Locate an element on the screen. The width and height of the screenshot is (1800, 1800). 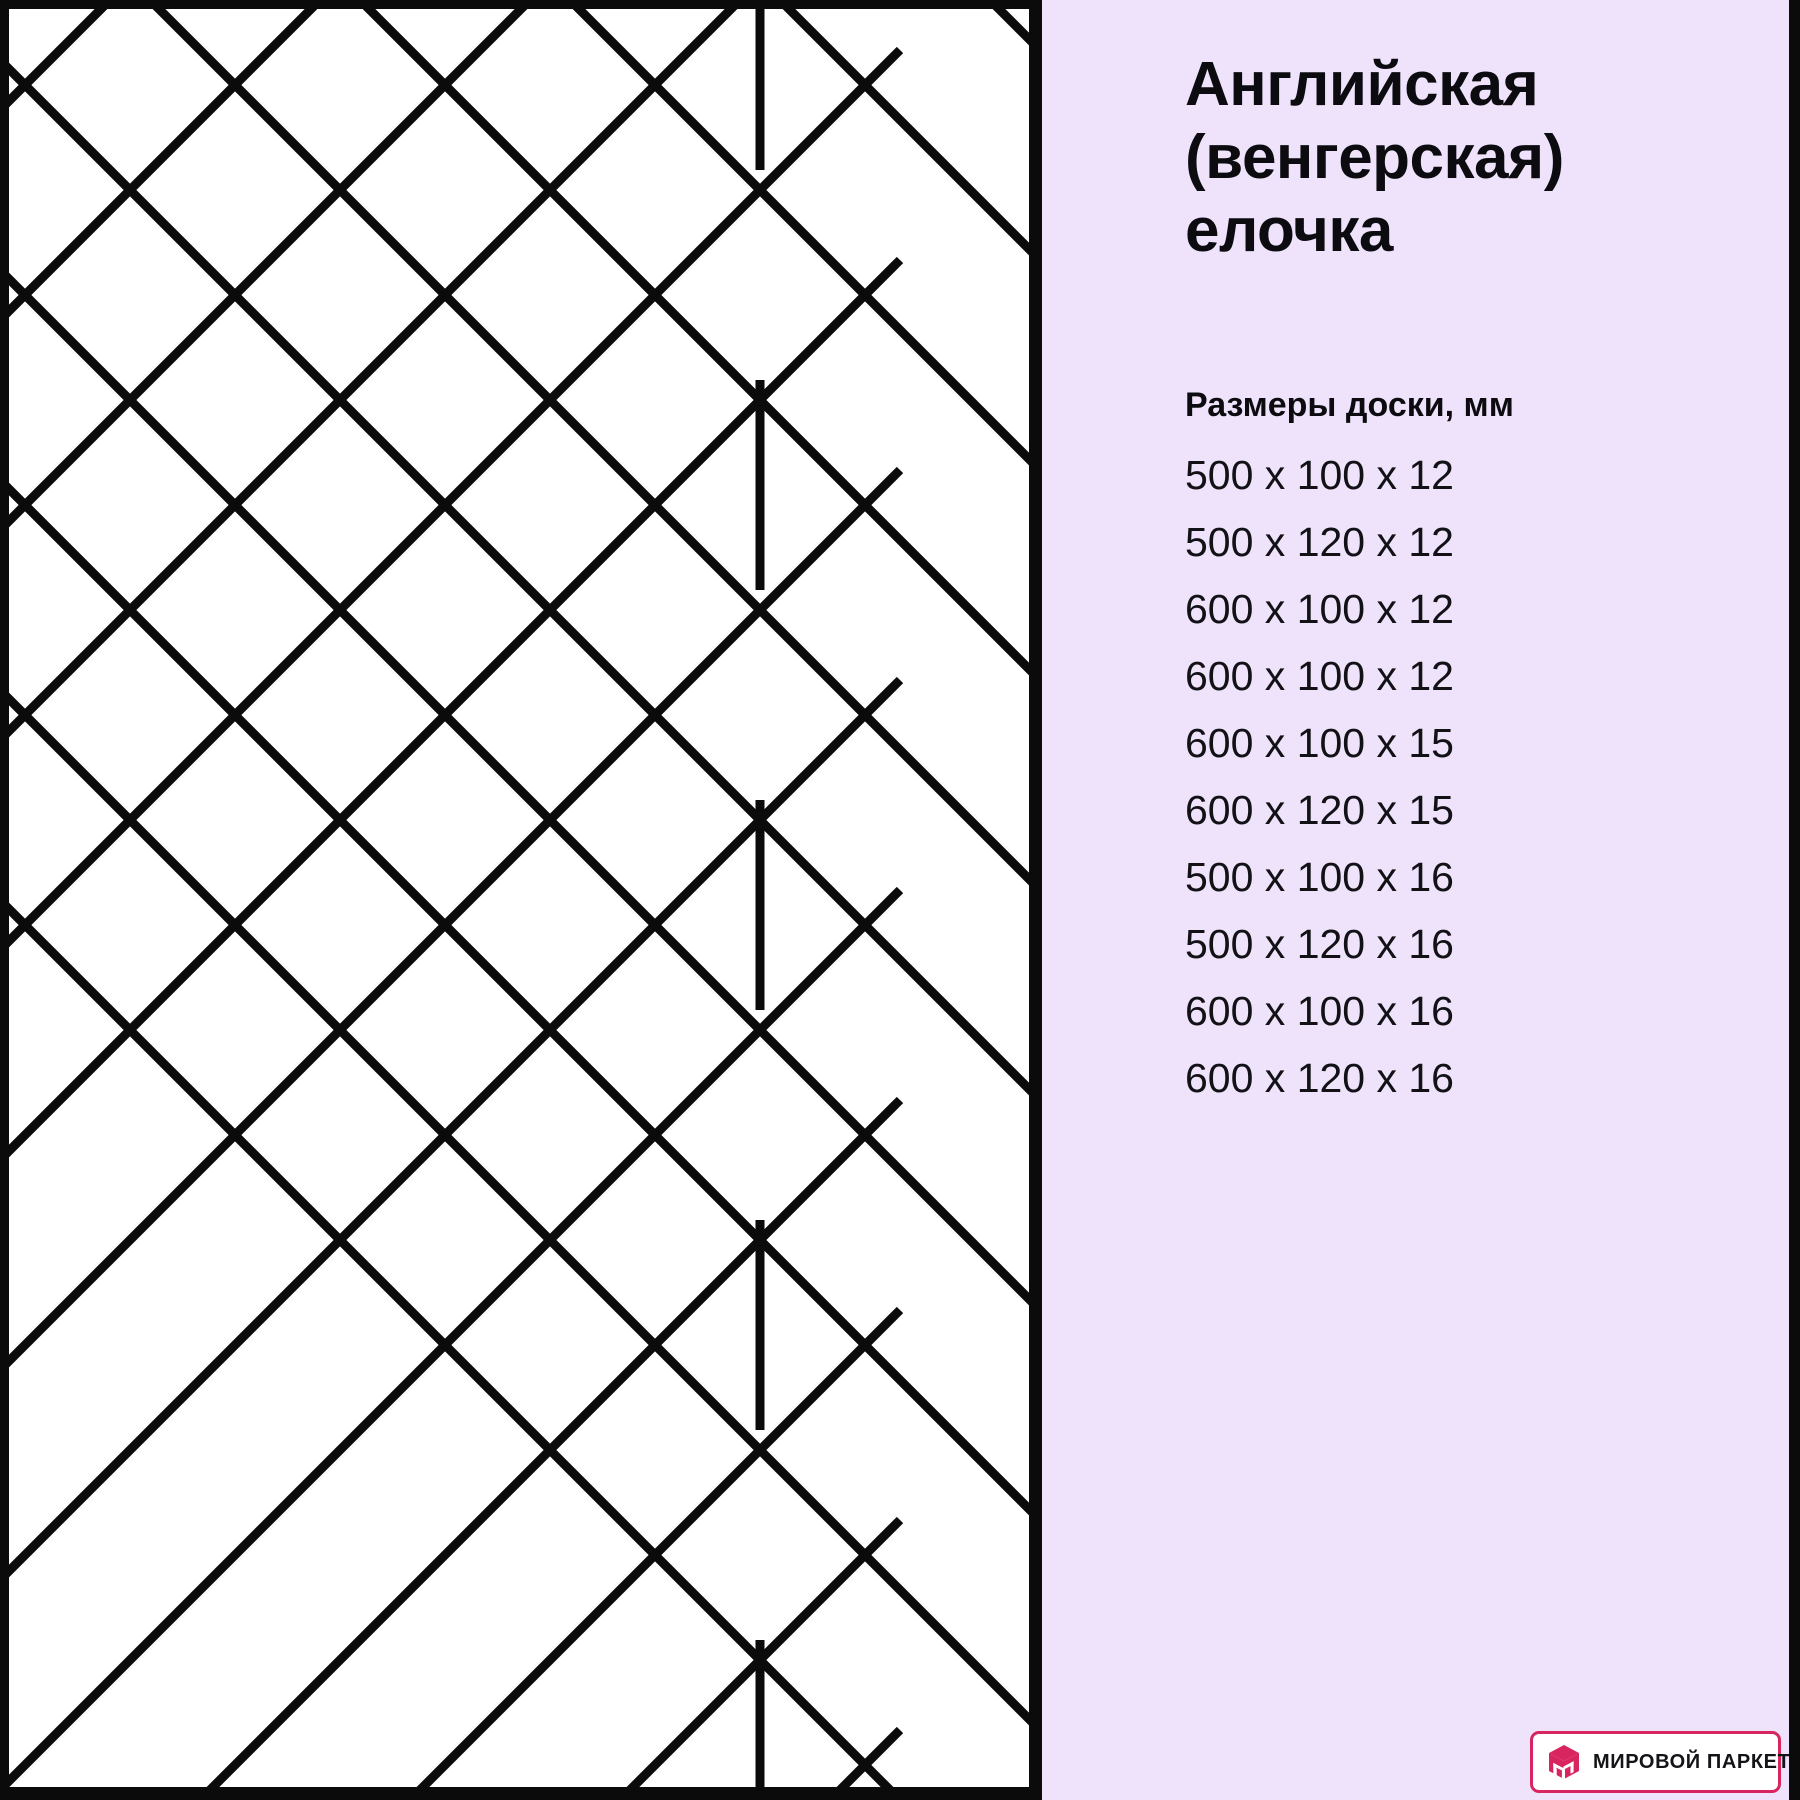
list-item: 500 x 100 x 16 is located at coordinates (1319, 877).